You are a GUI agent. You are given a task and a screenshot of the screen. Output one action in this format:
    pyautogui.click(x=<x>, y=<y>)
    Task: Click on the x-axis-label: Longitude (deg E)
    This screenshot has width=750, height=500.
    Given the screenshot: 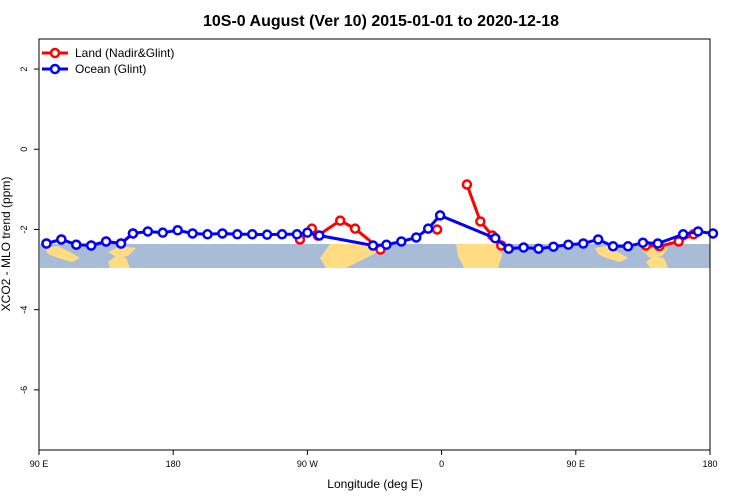 What is the action you would take?
    pyautogui.click(x=374, y=484)
    